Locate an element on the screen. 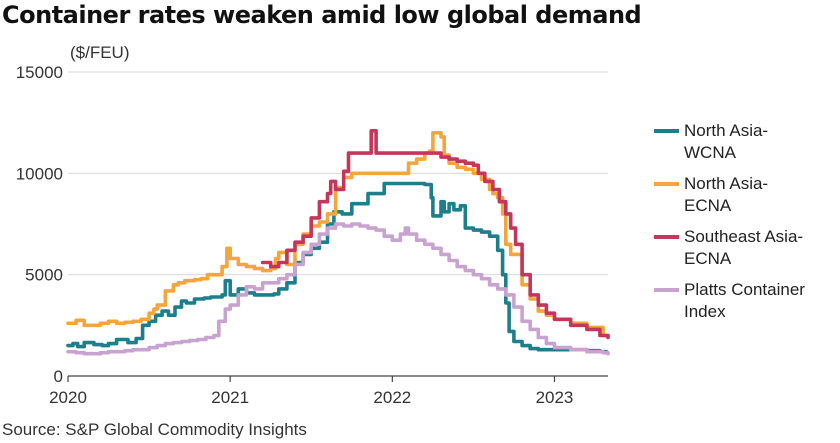 This screenshot has height=443, width=840. legend-label-1: ECNA is located at coordinates (708, 205).